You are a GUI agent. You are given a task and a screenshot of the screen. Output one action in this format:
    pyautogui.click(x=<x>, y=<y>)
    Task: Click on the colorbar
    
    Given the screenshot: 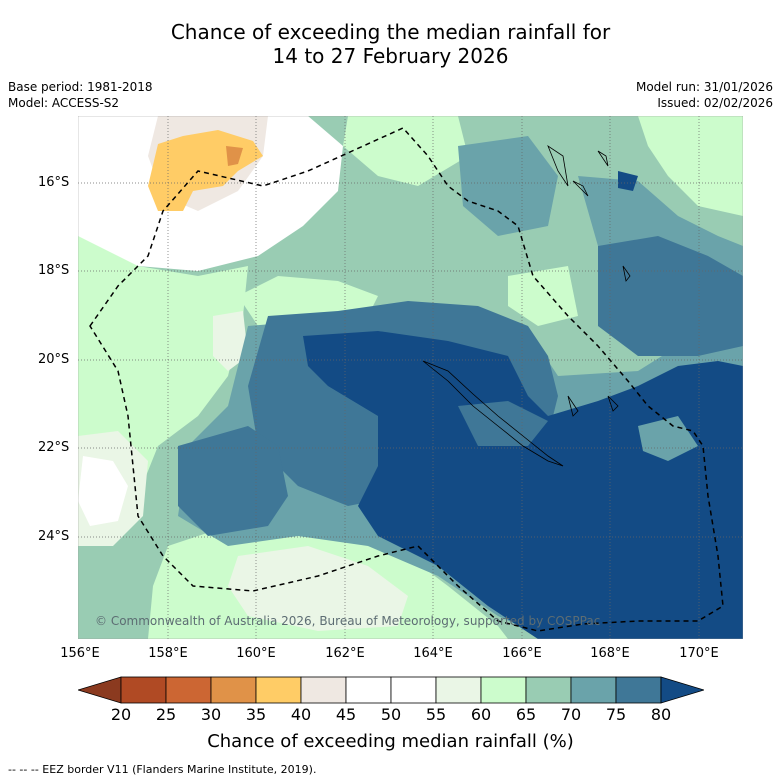 What is the action you would take?
    pyautogui.click(x=391, y=690)
    